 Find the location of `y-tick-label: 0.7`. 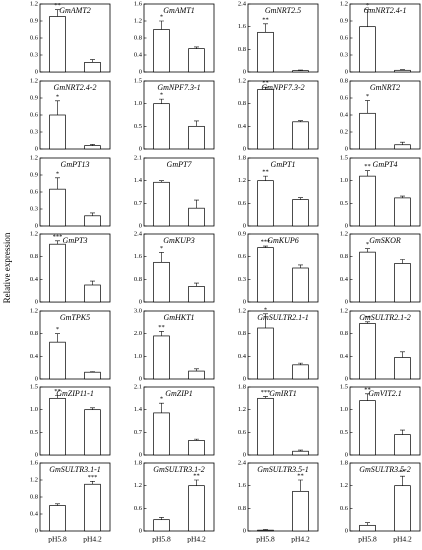

y-tick-label: 0.7 is located at coordinates (138, 203).